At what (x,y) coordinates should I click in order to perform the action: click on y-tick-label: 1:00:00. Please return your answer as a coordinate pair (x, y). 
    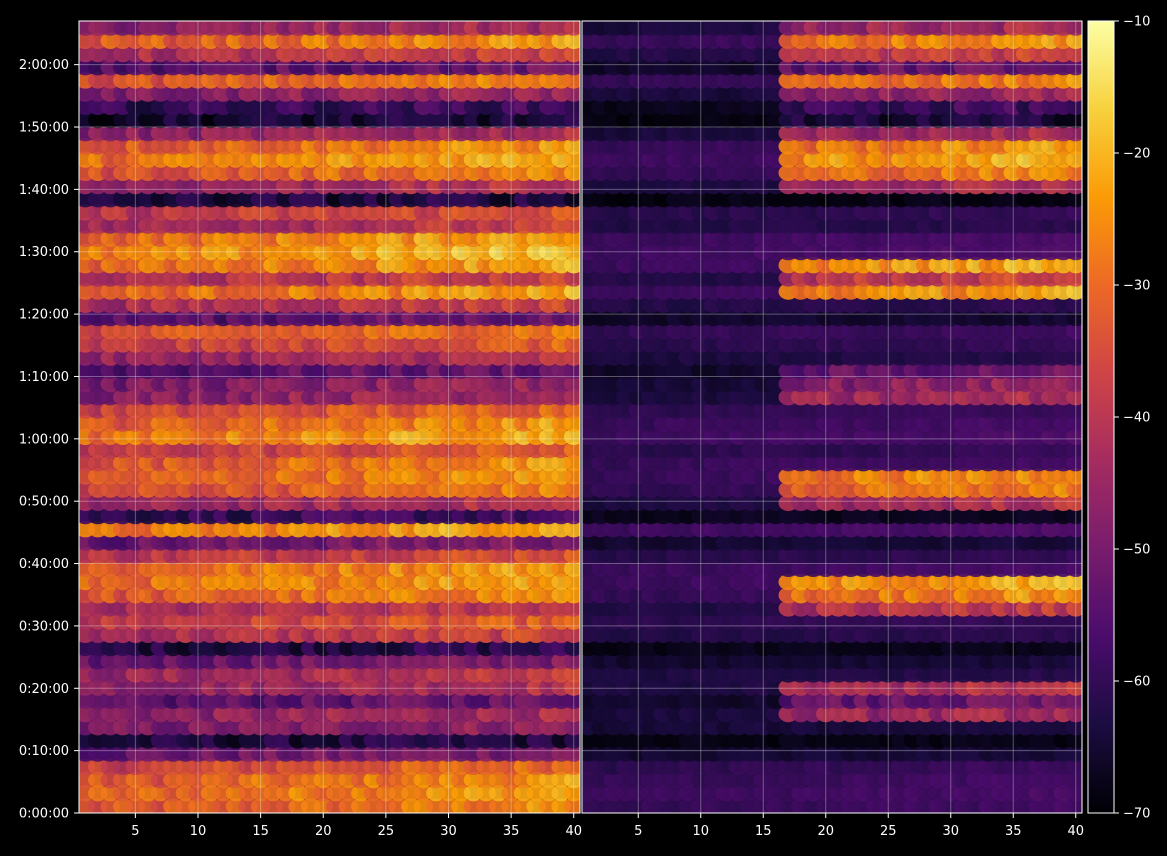
    Looking at the image, I should click on (44, 439).